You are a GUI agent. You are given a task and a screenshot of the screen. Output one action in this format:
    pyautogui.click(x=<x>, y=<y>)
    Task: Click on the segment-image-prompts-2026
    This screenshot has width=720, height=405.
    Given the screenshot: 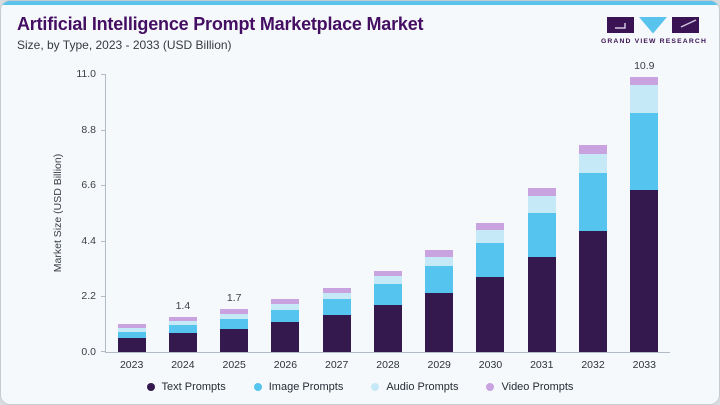 What is the action you would take?
    pyautogui.click(x=285, y=316)
    